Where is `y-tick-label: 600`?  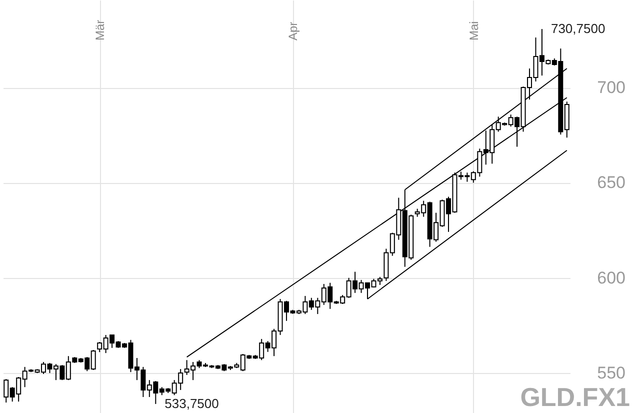 y-tick-label: 600 is located at coordinates (611, 278).